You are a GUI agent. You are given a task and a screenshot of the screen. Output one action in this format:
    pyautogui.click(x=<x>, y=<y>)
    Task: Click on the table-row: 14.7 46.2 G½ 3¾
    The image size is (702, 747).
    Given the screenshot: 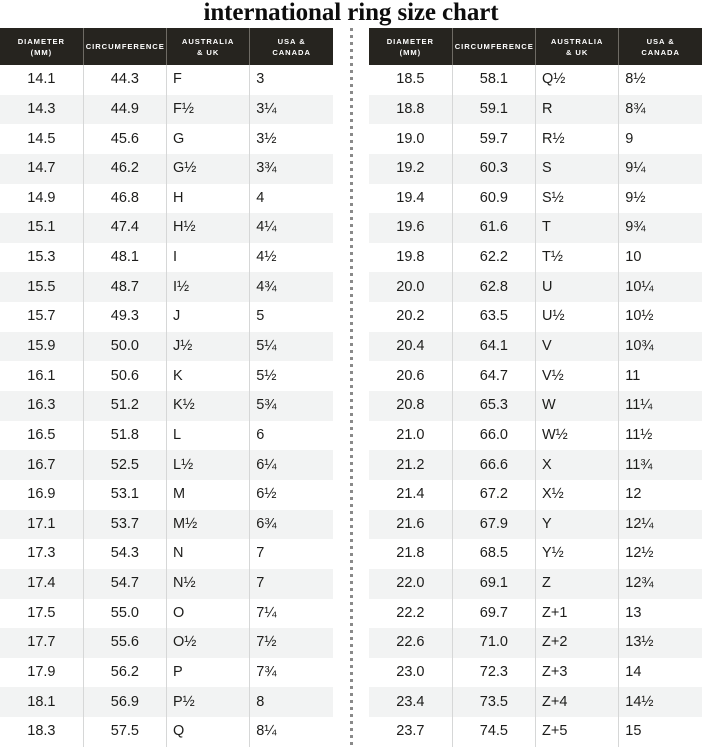 What is the action you would take?
    pyautogui.click(x=166, y=168)
    